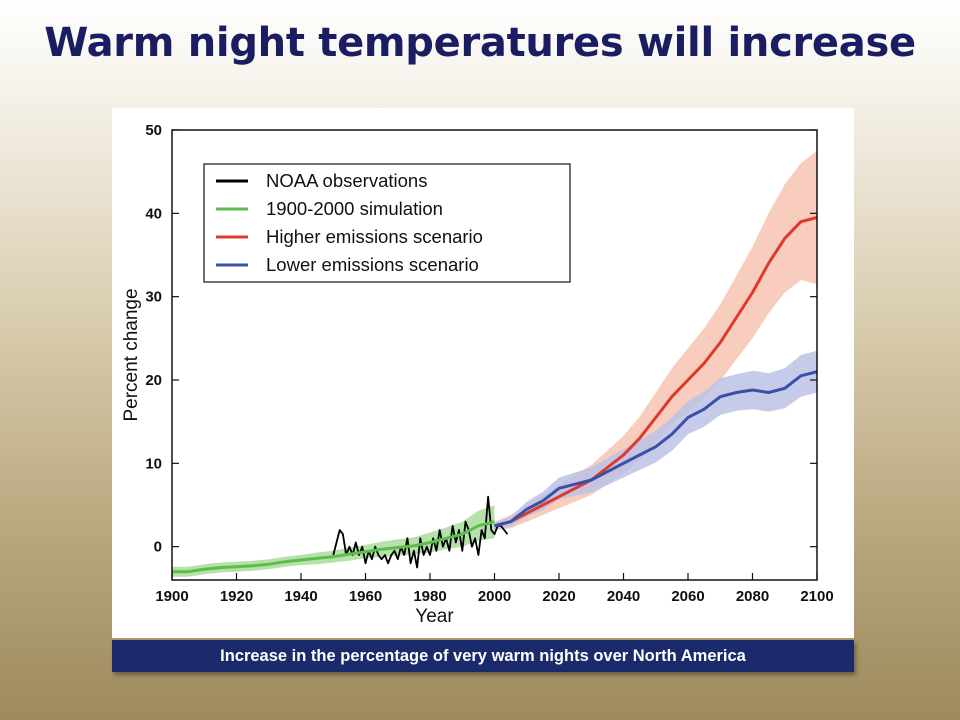 This screenshot has height=720, width=960. What do you see at coordinates (434, 616) in the screenshot?
I see `x-axis-title: Year` at bounding box center [434, 616].